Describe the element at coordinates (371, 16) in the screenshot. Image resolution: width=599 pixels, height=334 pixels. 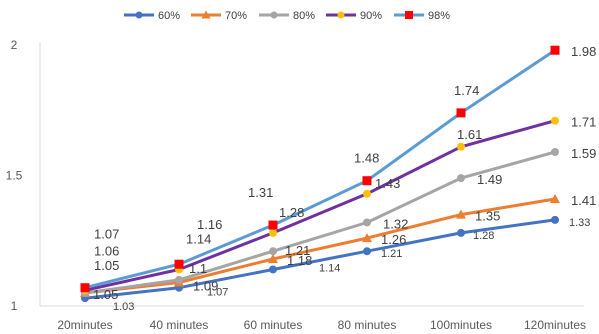
I see `legend-label: 90%` at that location.